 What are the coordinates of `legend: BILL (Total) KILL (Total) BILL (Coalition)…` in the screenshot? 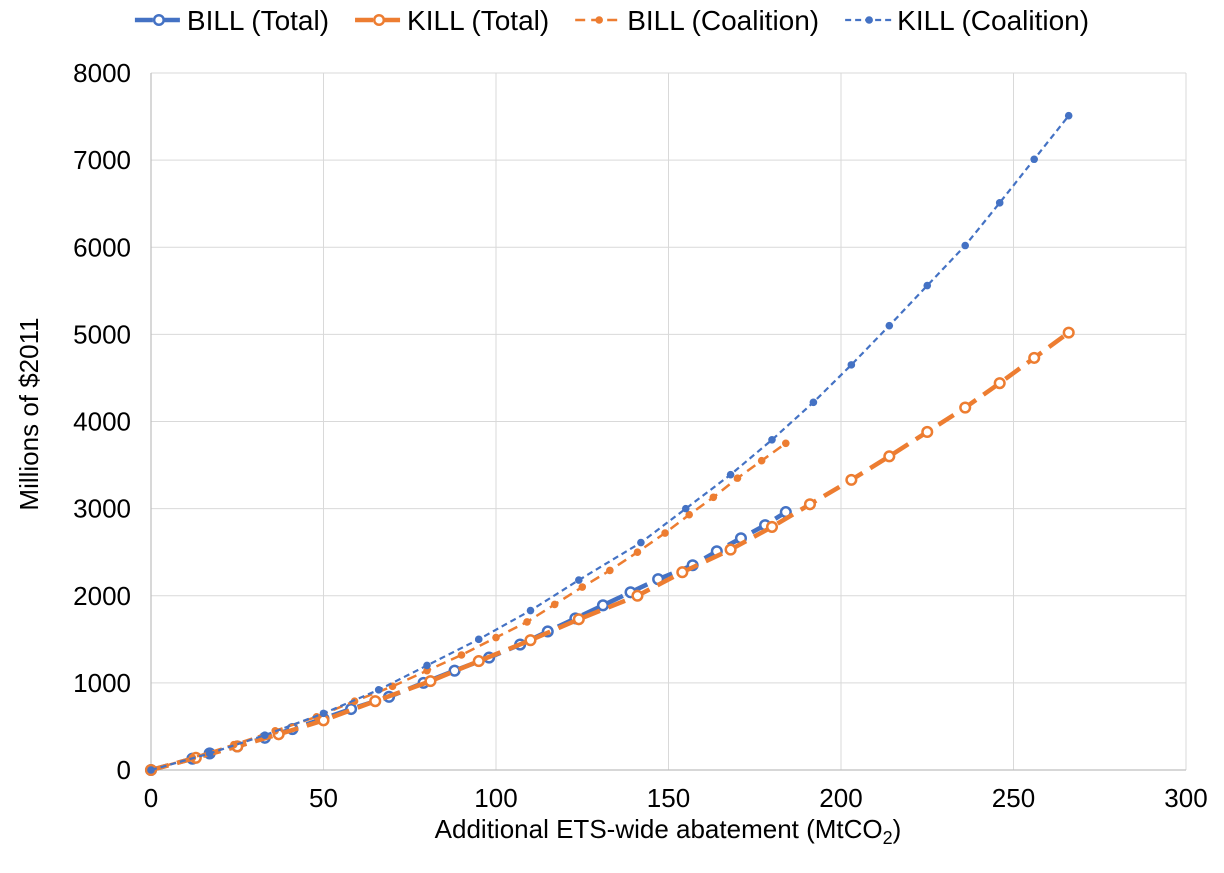 It's located at (611, 20).